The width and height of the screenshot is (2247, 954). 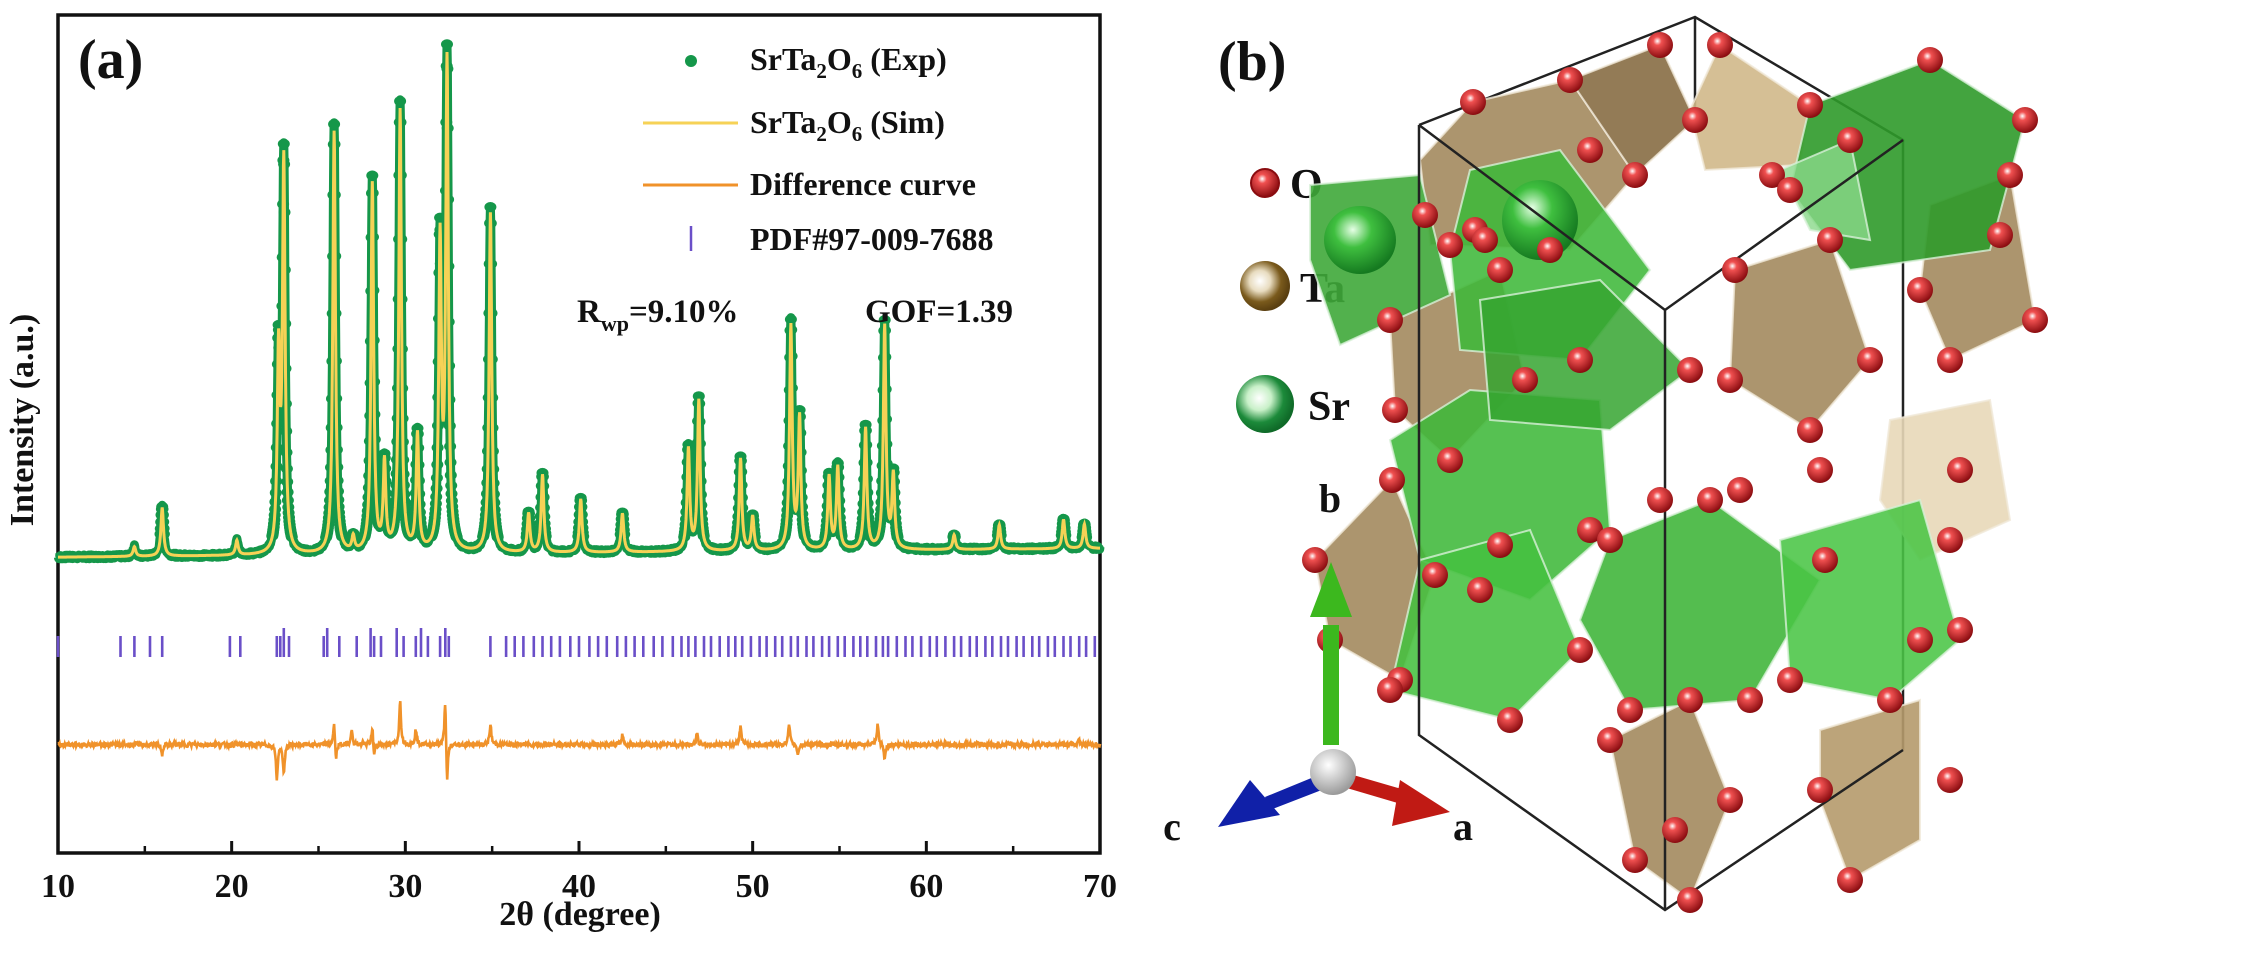 I want to click on sr-atoms, so click(x=1451, y=227).